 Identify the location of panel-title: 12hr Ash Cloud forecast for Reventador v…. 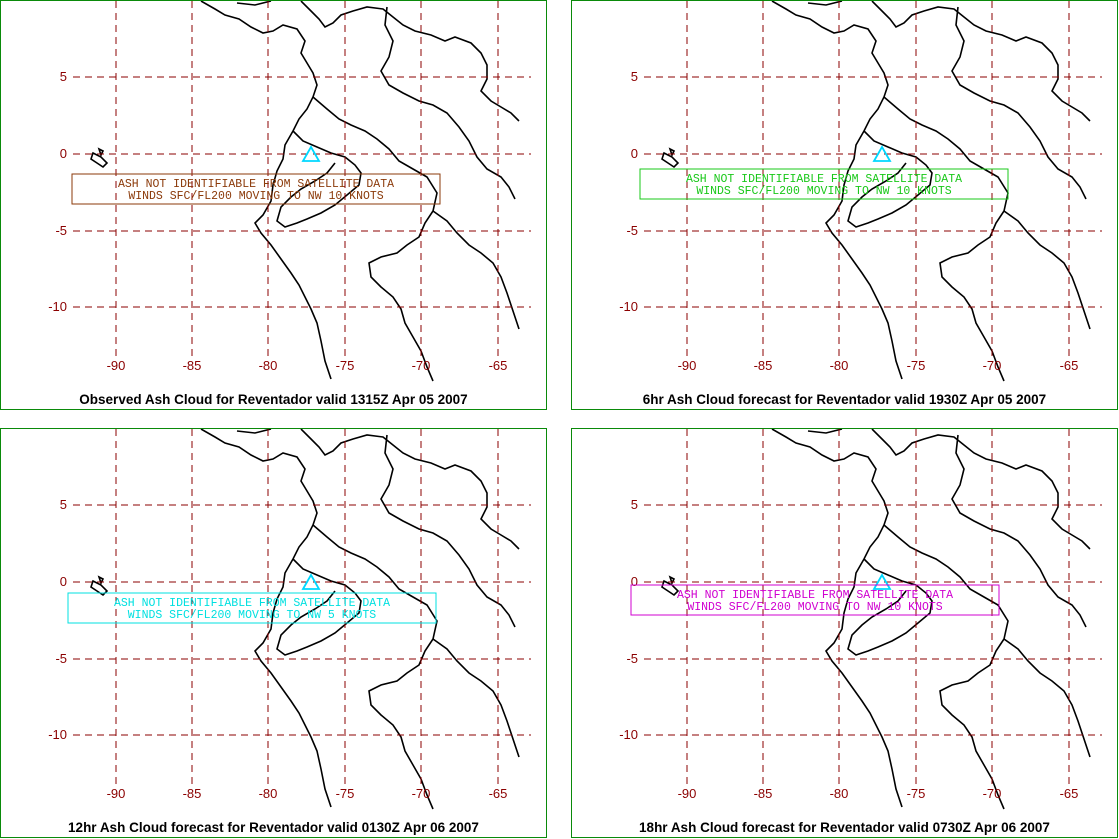
(273, 827).